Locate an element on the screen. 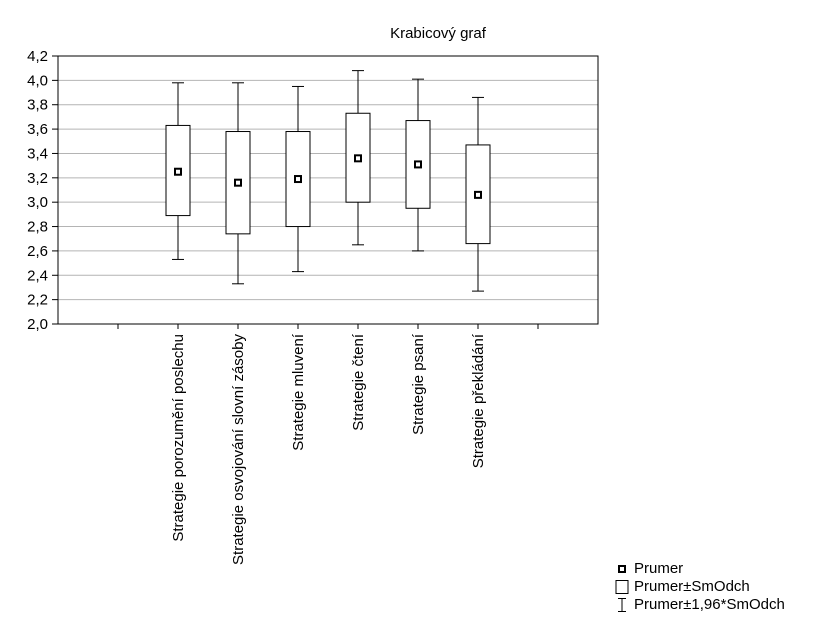  legend: Prumer Prumer±SmOdch Prumer±1,96*SmOdch is located at coordinates (699, 587).